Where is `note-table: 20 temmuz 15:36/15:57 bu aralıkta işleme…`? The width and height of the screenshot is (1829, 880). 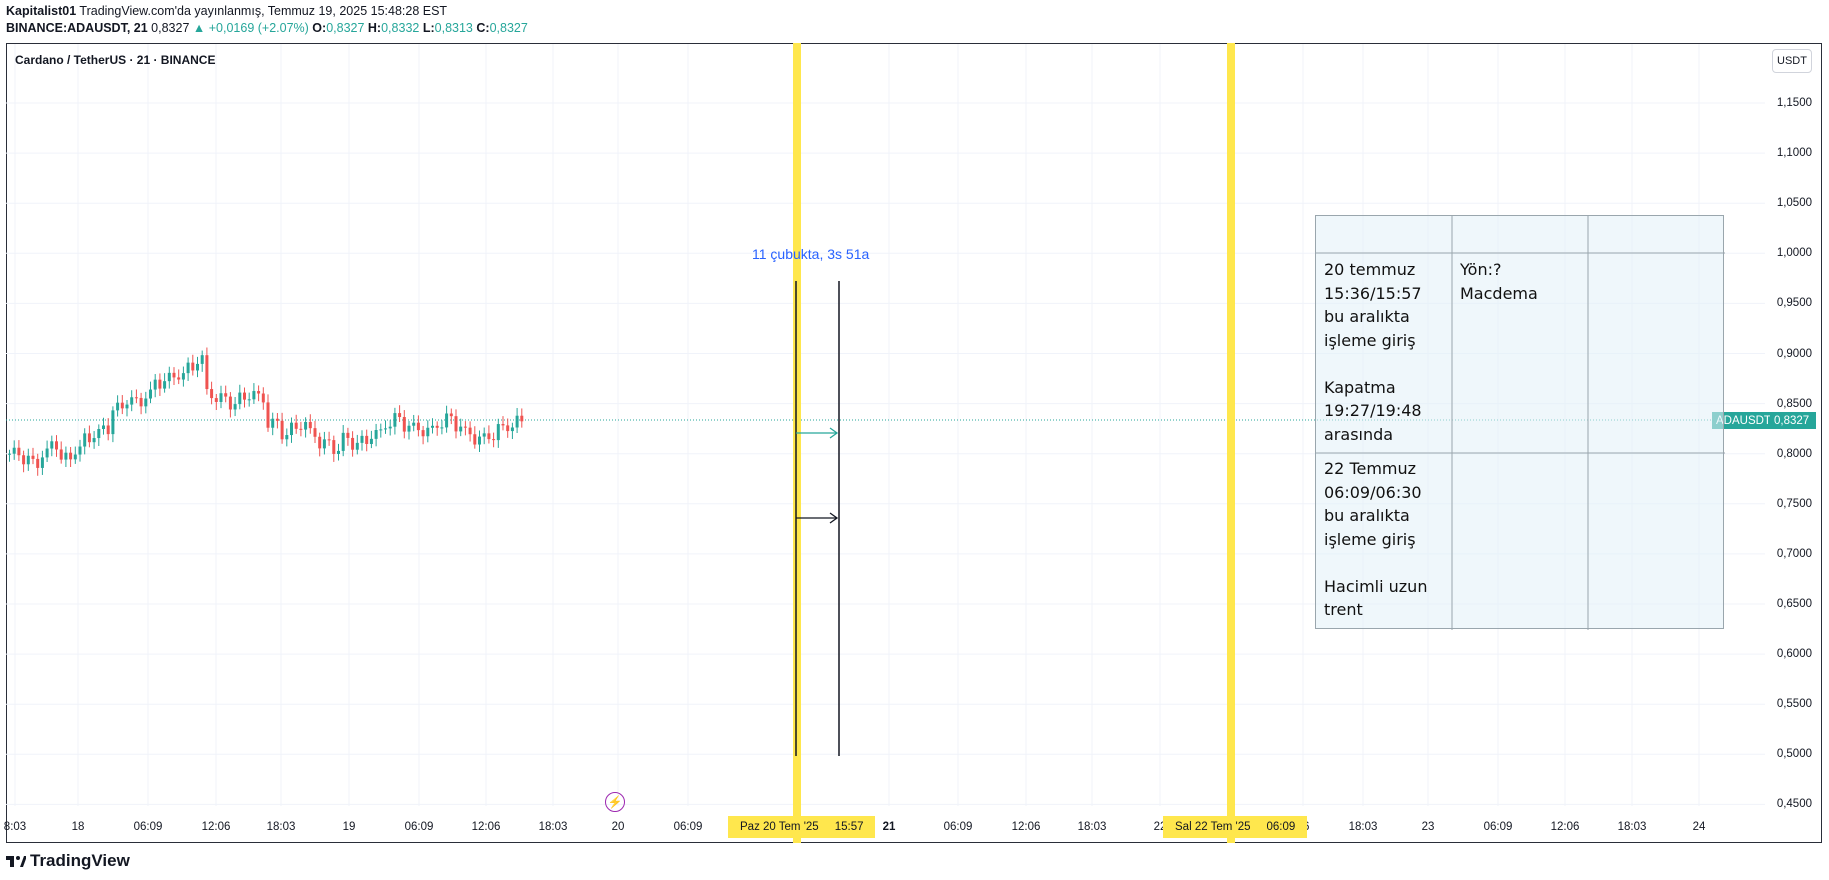 note-table: 20 temmuz 15:36/15:57 bu aralıkta işleme… is located at coordinates (1520, 422).